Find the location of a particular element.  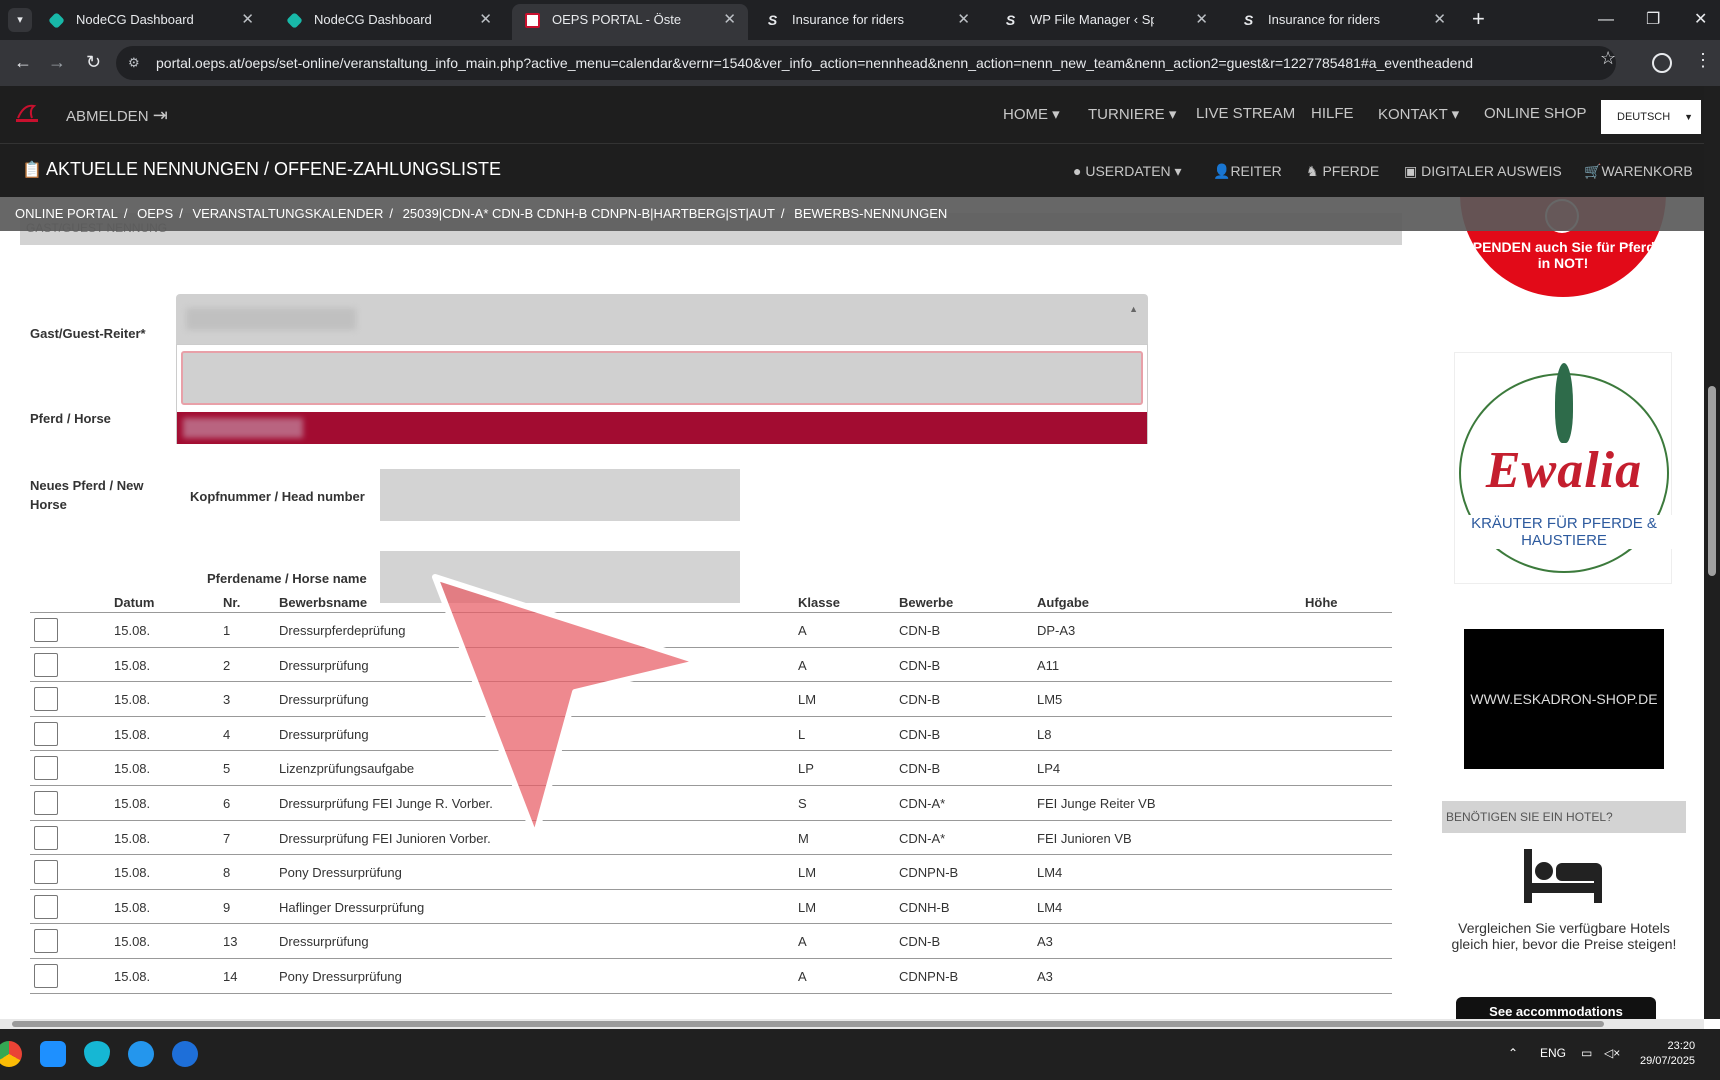

cell-bewerbsname: Haflinger Dressurprüfung is located at coordinates (352, 907).